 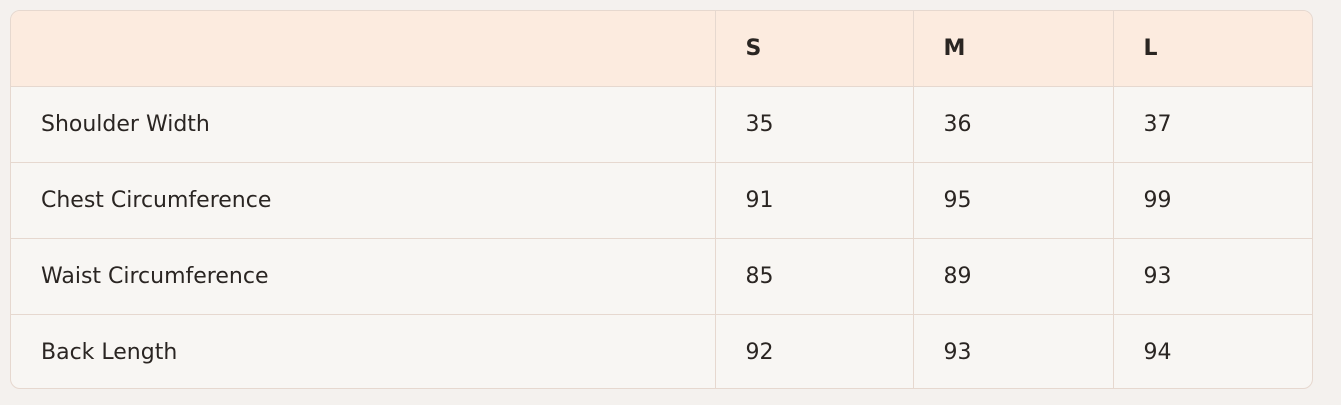 What do you see at coordinates (1212, 124) in the screenshot?
I see `value-cell: 37` at bounding box center [1212, 124].